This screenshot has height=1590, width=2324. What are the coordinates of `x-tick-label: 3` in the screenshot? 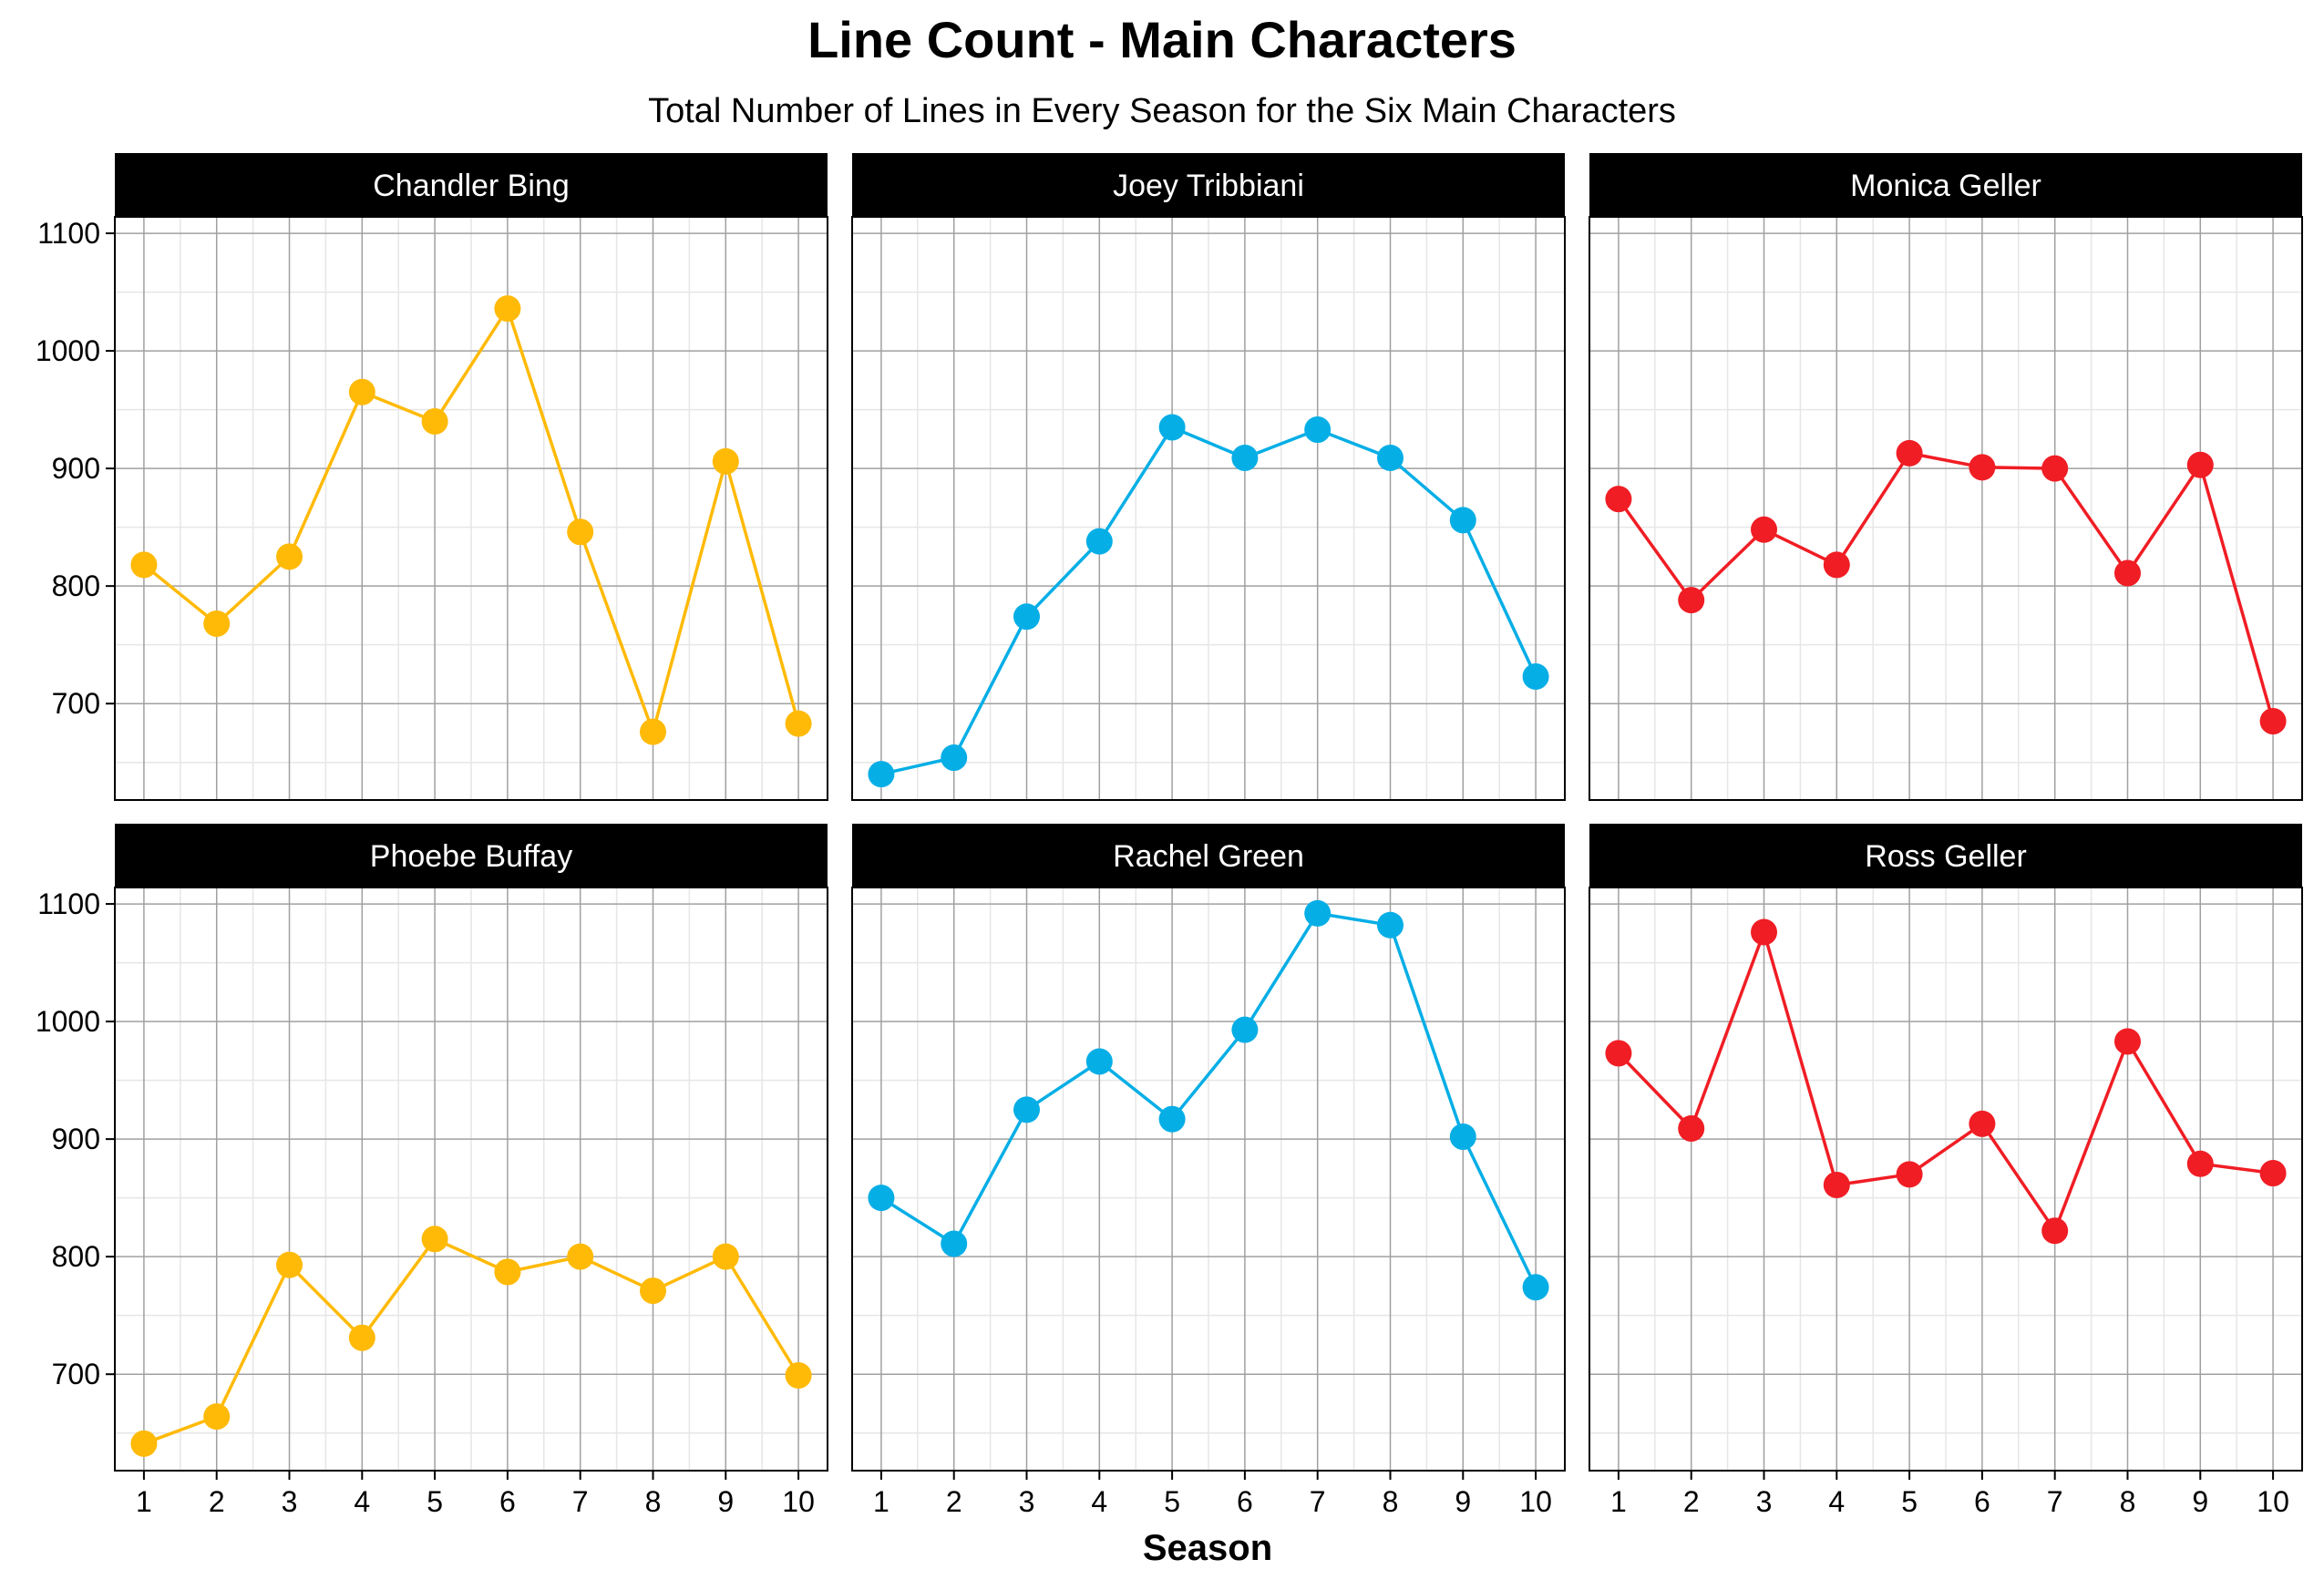 It's located at (290, 1501).